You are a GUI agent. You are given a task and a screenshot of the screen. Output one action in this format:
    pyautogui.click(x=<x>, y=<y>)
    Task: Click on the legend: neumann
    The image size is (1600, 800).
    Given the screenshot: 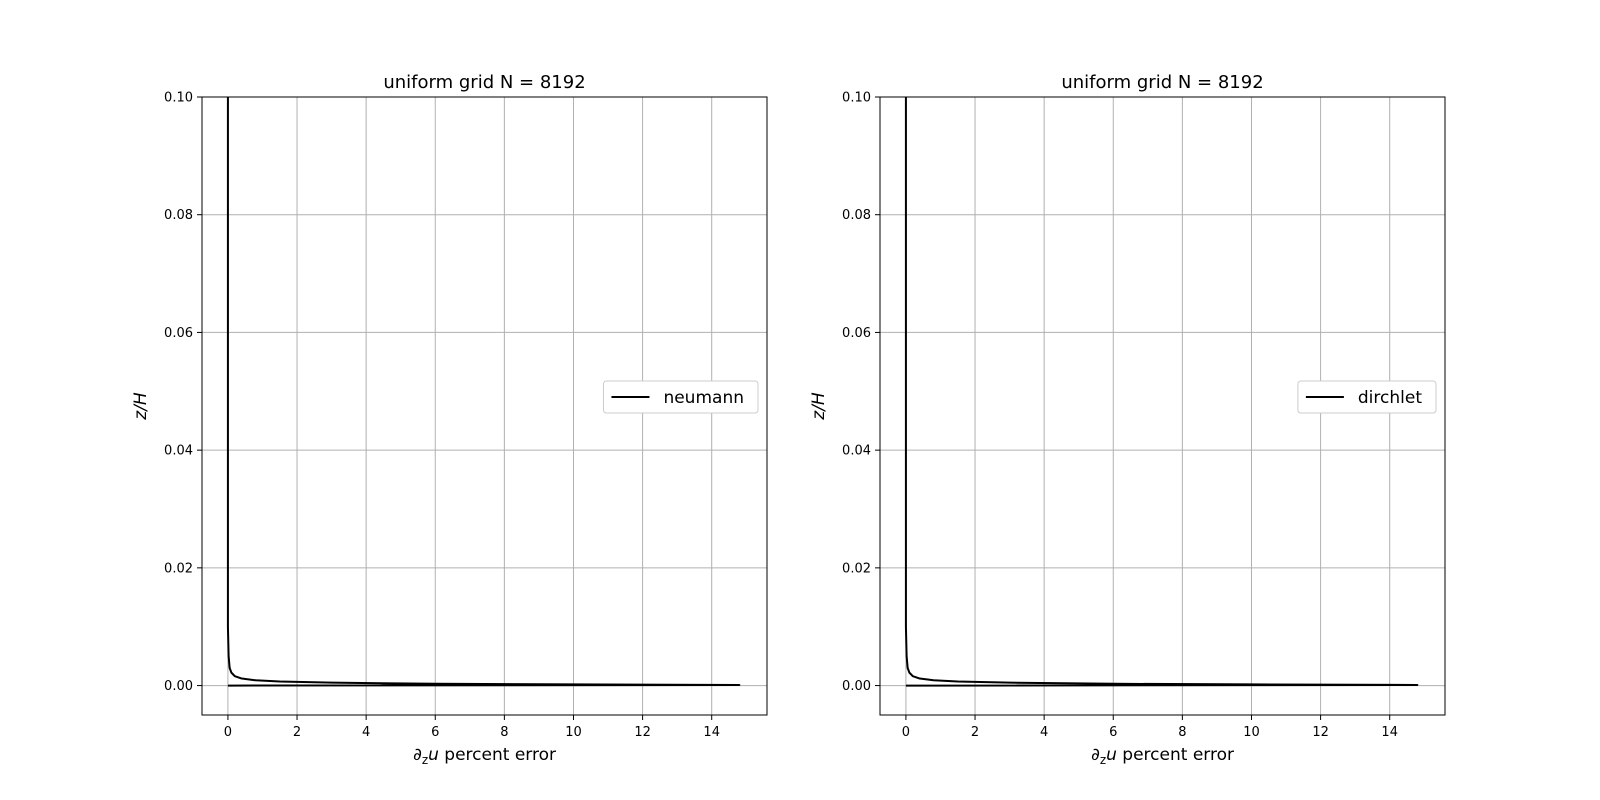 What is the action you would take?
    pyautogui.click(x=680, y=397)
    